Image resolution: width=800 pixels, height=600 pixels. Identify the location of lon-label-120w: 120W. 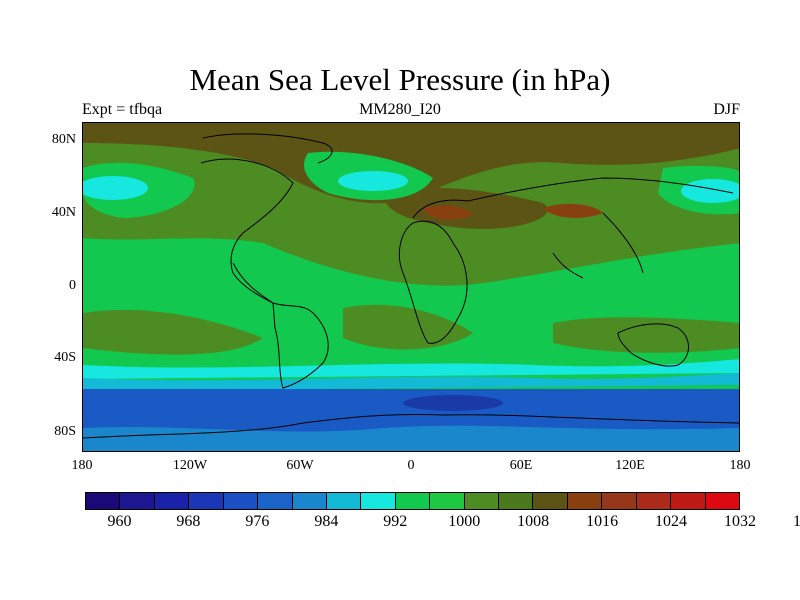
(190, 465).